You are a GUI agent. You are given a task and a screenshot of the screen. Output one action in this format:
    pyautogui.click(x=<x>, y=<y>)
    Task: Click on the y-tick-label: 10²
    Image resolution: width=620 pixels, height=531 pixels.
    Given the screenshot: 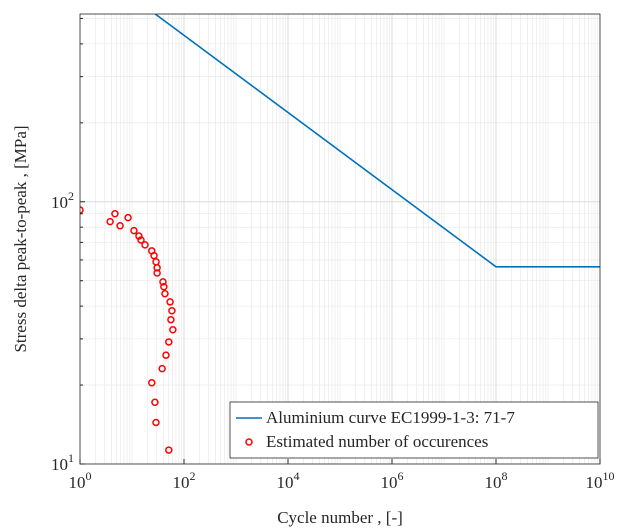 What is the action you would take?
    pyautogui.click(x=62, y=200)
    